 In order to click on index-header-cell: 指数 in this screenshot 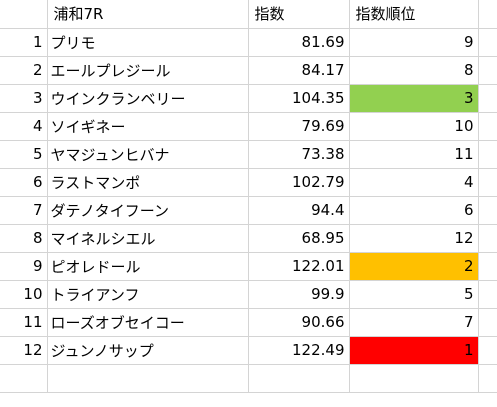, I will do `click(299, 14)`.